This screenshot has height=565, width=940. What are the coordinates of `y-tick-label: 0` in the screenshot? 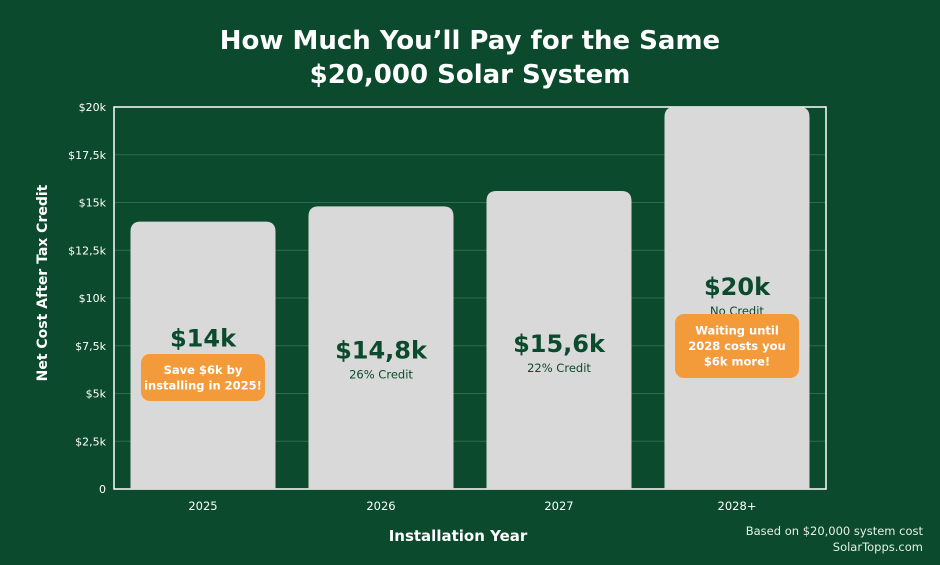 It's located at (102, 489).